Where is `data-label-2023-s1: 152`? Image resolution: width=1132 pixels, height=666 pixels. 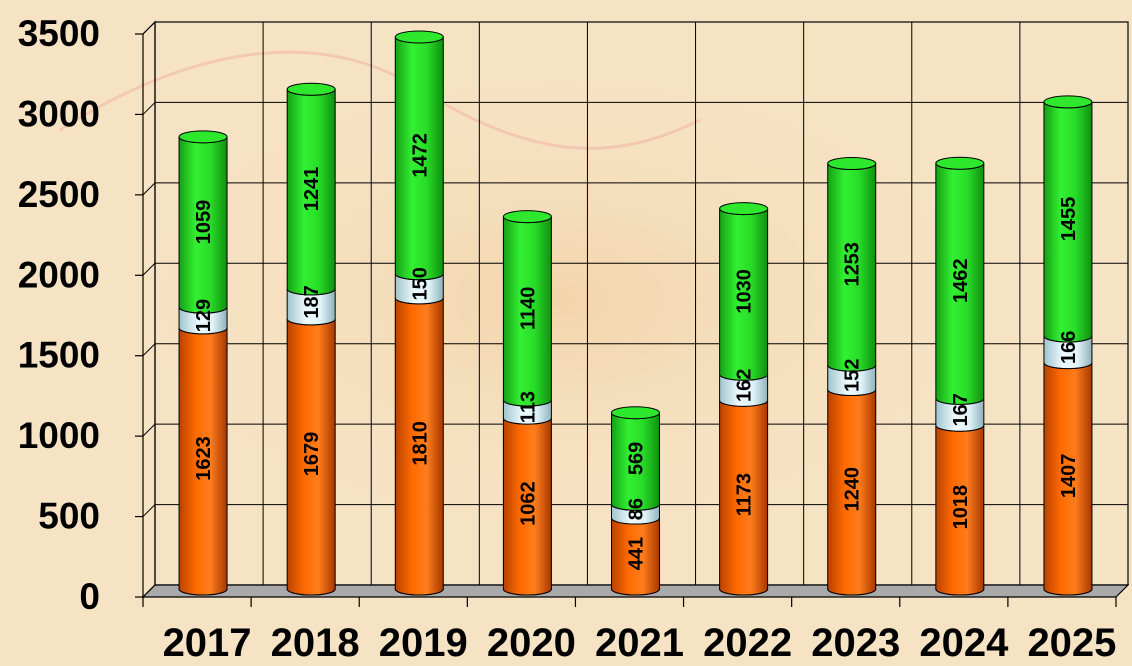 data-label-2023-s1: 152 is located at coordinates (853, 375).